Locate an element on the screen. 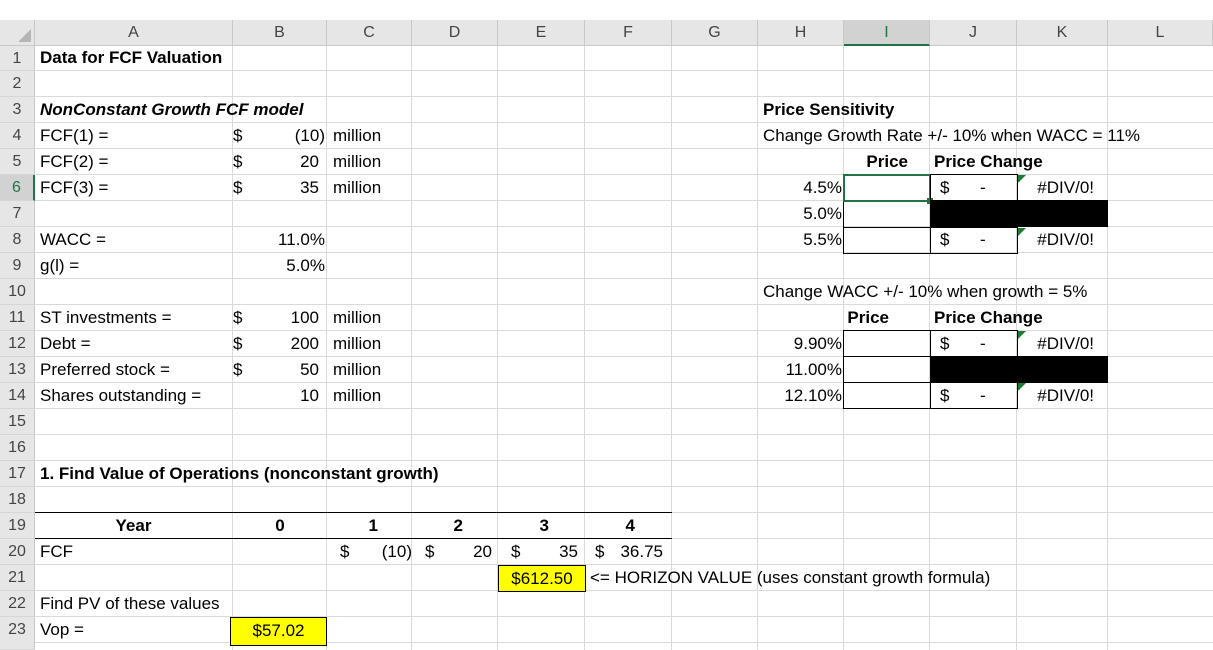 The height and width of the screenshot is (650, 1213). cell-d20-currency: $ is located at coordinates (430, 551).